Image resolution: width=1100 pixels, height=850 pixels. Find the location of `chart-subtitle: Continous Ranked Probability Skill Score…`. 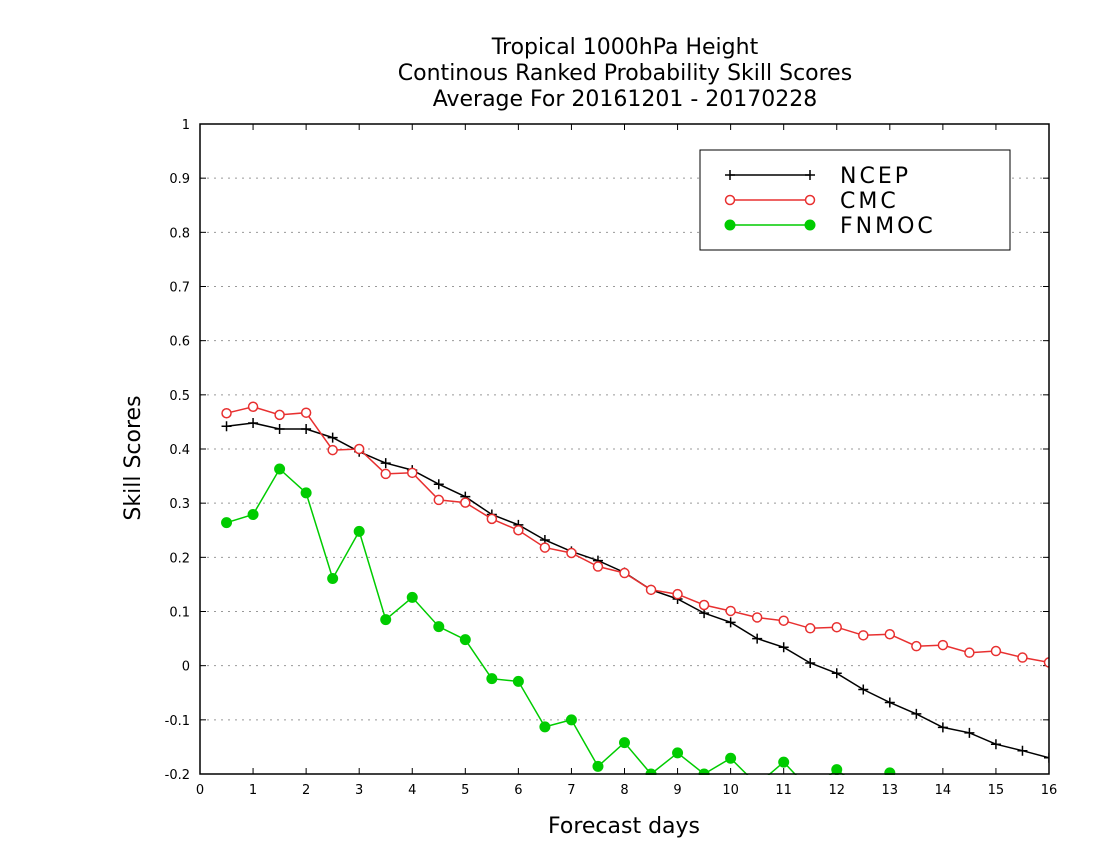

chart-subtitle: Continous Ranked Probability Skill Score… is located at coordinates (625, 73).